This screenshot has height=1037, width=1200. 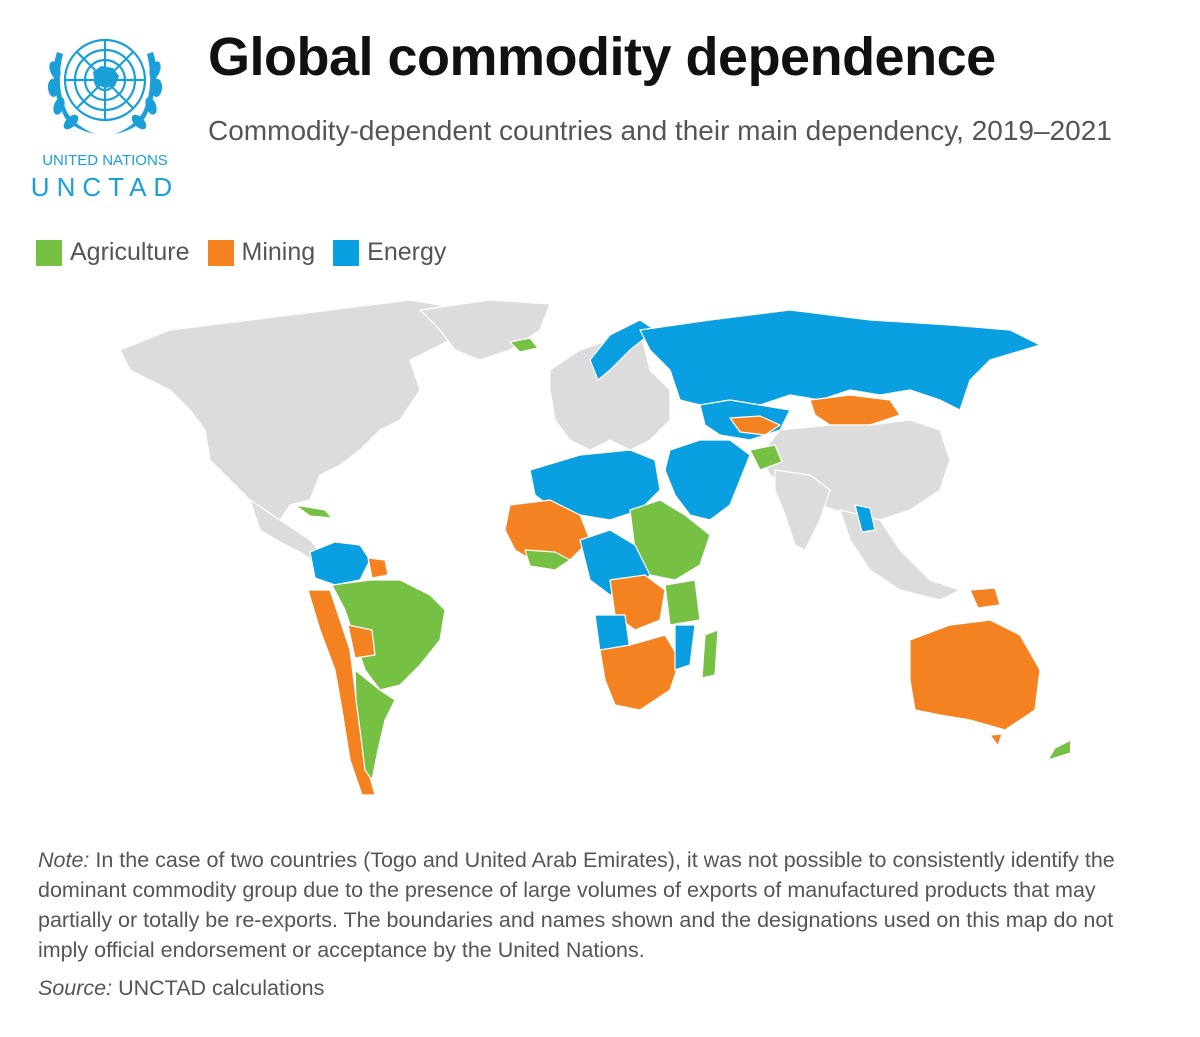 I want to click on region-new-zealand, so click(x=1058, y=750).